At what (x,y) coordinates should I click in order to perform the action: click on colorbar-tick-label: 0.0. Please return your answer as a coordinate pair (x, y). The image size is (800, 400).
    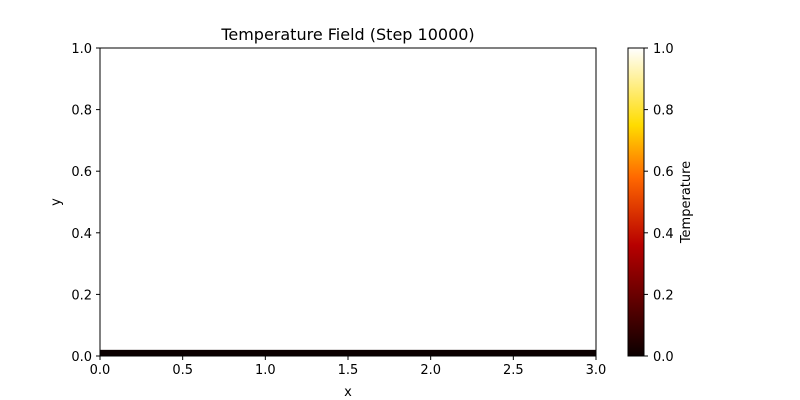
    Looking at the image, I should click on (663, 357).